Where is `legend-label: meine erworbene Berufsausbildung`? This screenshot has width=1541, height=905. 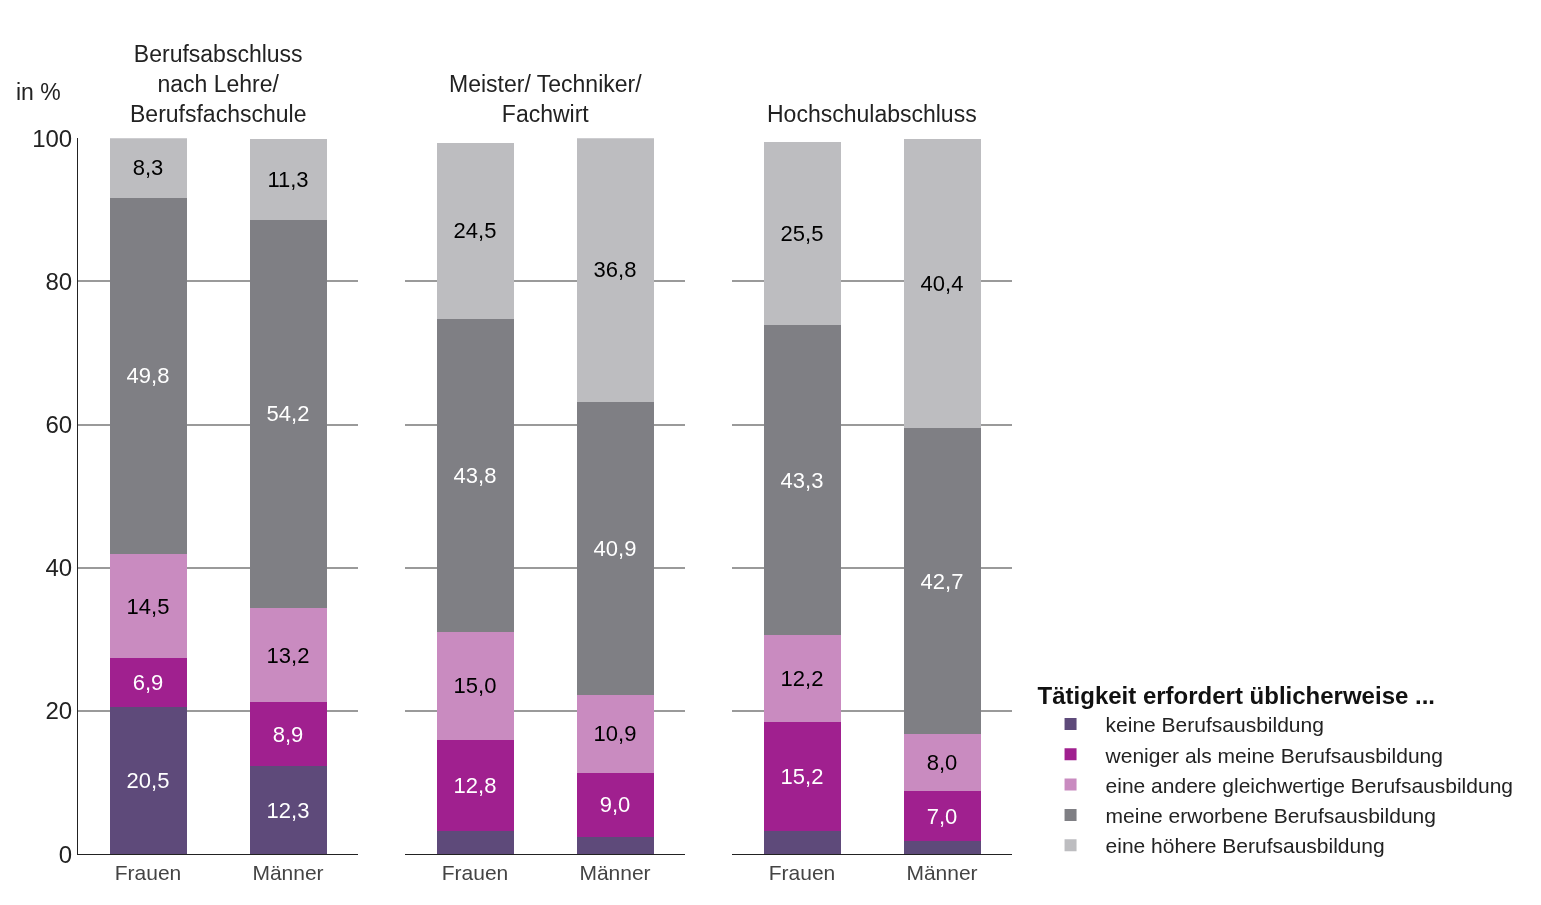 legend-label: meine erworbene Berufsausbildung is located at coordinates (1270, 816).